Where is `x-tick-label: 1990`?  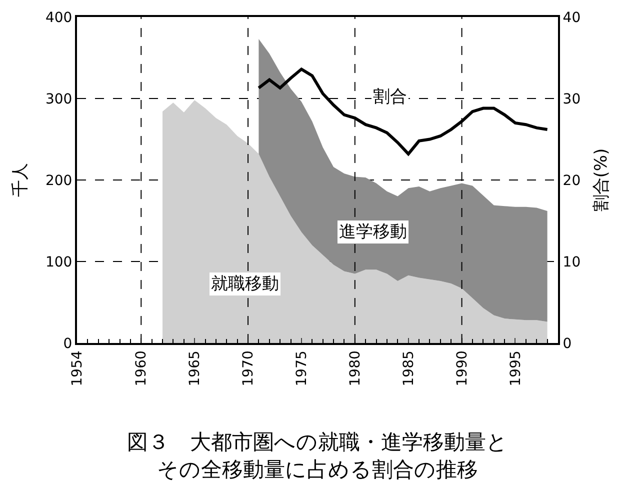
x-tick-label: 1990 is located at coordinates (462, 368).